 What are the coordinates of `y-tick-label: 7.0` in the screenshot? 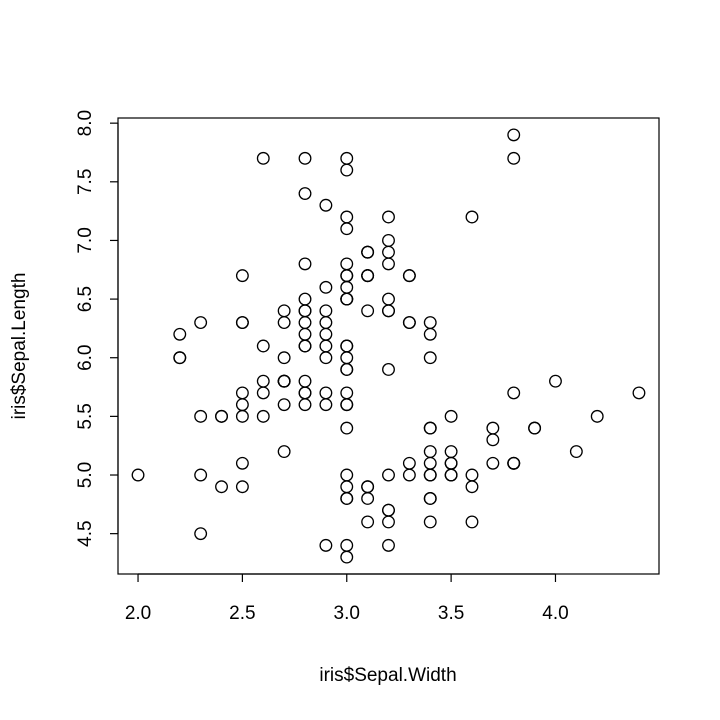 It's located at (85, 240).